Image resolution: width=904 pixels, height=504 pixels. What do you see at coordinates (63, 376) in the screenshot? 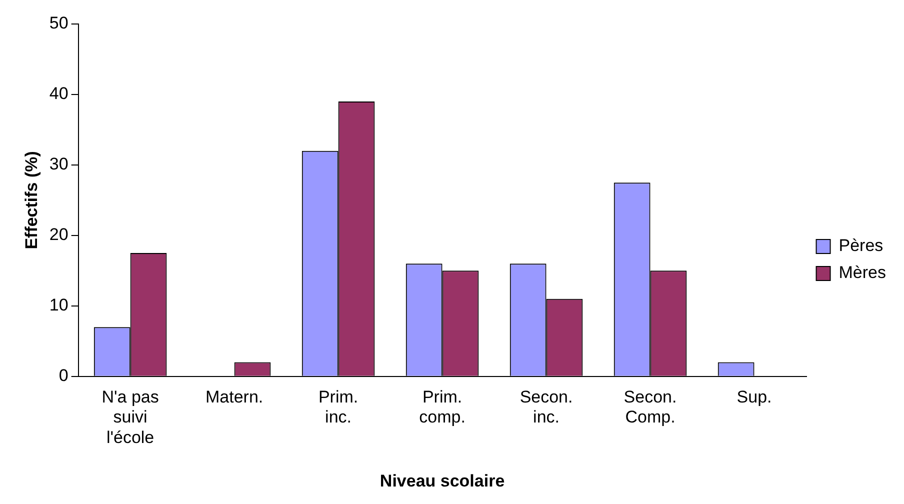
I see `y-tick-label: 0` at bounding box center [63, 376].